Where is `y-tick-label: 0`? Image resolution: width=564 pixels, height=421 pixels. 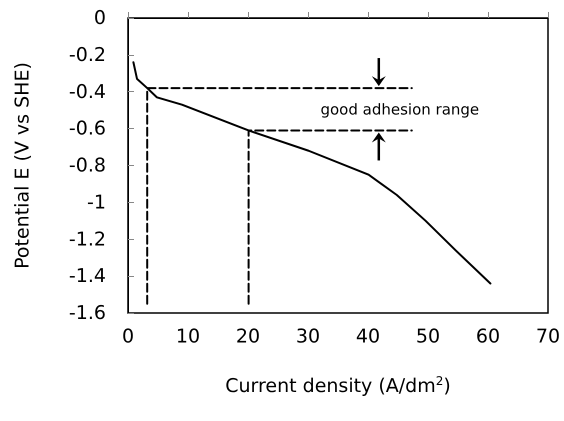
y-tick-label: 0 is located at coordinates (100, 18).